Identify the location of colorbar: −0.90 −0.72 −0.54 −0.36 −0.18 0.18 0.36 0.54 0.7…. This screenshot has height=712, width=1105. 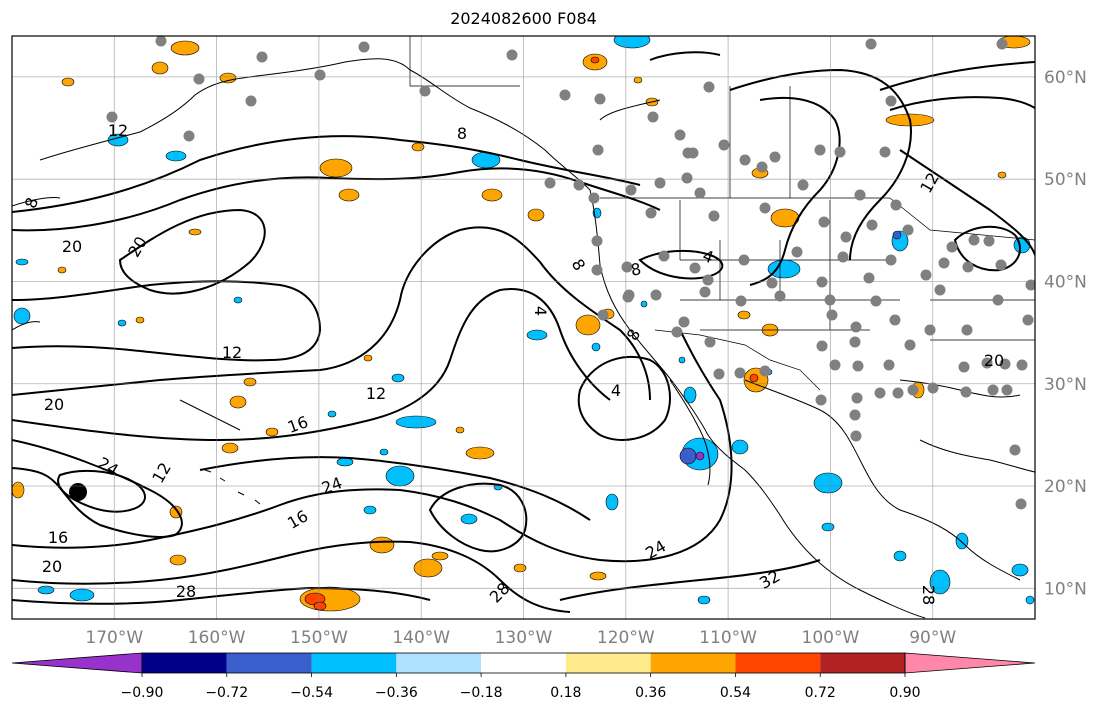
(523, 676).